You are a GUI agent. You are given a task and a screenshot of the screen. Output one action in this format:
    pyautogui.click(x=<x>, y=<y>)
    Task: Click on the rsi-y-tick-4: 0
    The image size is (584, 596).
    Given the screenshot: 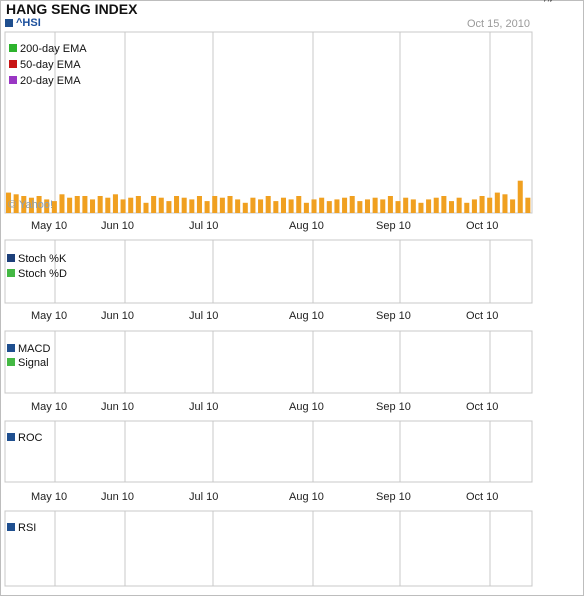 What is the action you would take?
    pyautogui.click(x=540, y=1)
    